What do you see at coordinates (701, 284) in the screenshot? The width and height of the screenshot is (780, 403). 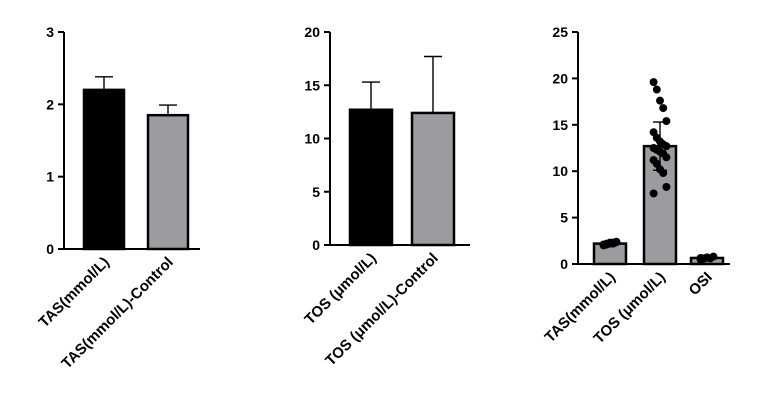 I see `x-tick-label: OSI` at bounding box center [701, 284].